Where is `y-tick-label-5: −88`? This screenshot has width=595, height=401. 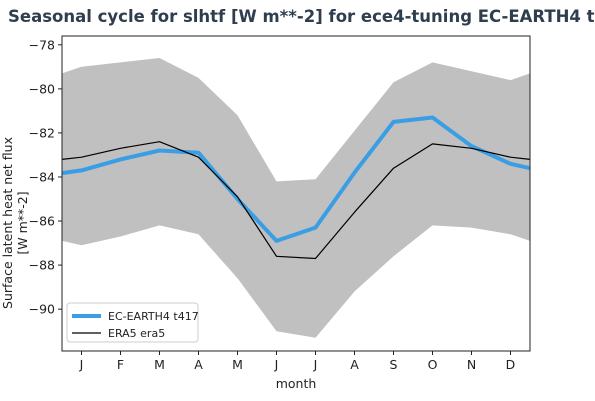
y-tick-label-5: −88 is located at coordinates (42, 265).